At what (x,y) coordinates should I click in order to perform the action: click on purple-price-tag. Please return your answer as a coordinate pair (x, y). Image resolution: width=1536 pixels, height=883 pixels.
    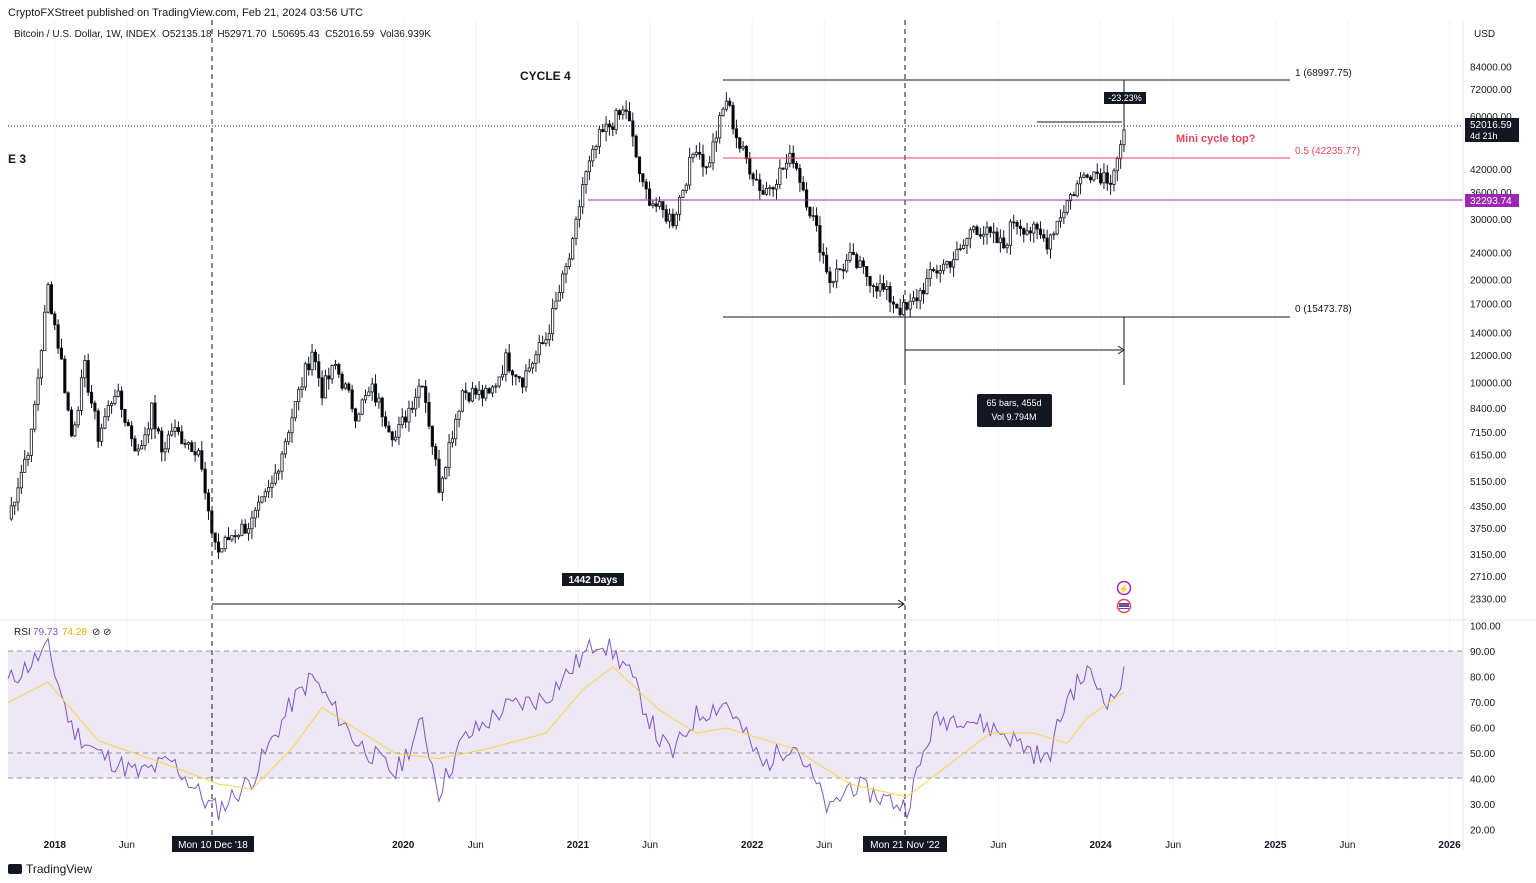
    Looking at the image, I should click on (1492, 200).